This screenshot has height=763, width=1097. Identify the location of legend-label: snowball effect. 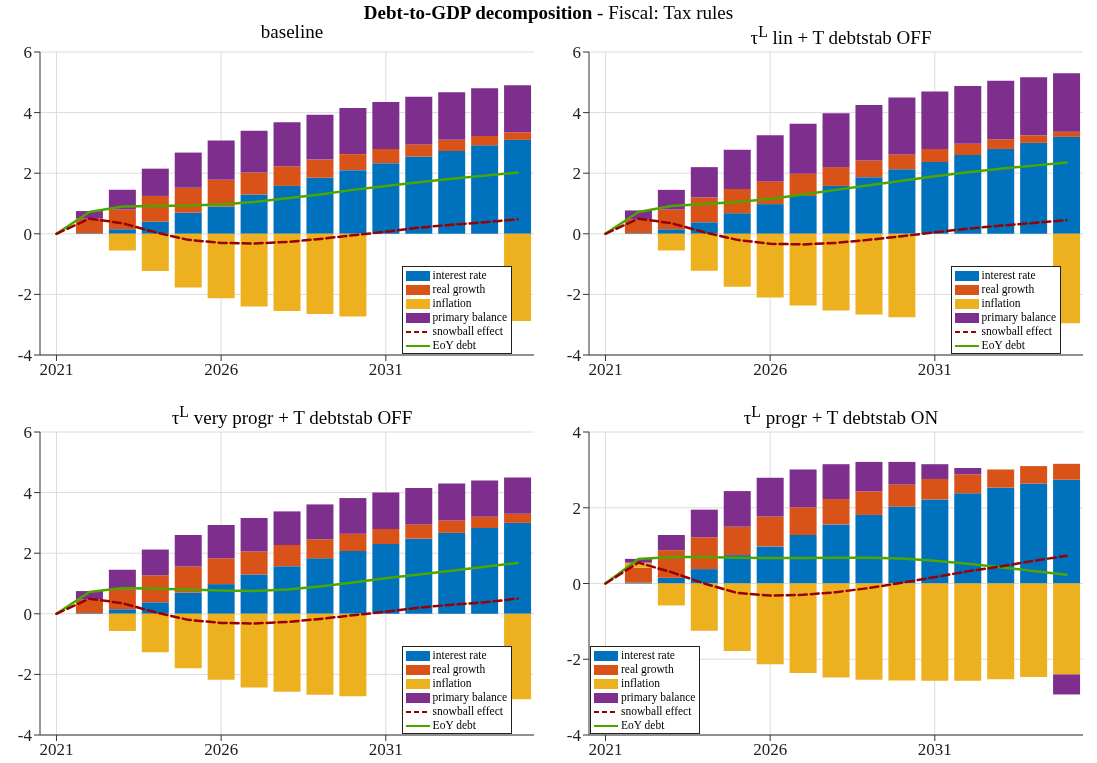
(656, 711).